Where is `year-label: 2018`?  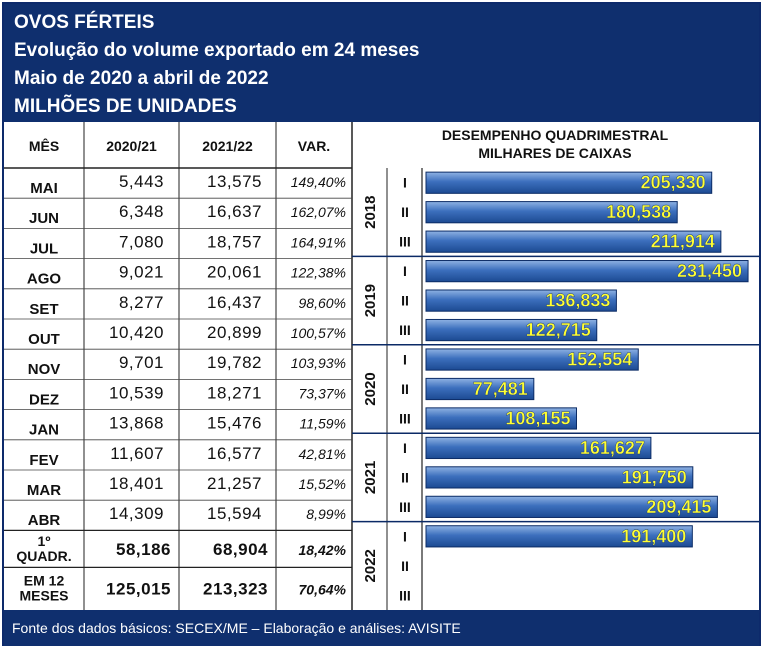 year-label: 2018 is located at coordinates (370, 212).